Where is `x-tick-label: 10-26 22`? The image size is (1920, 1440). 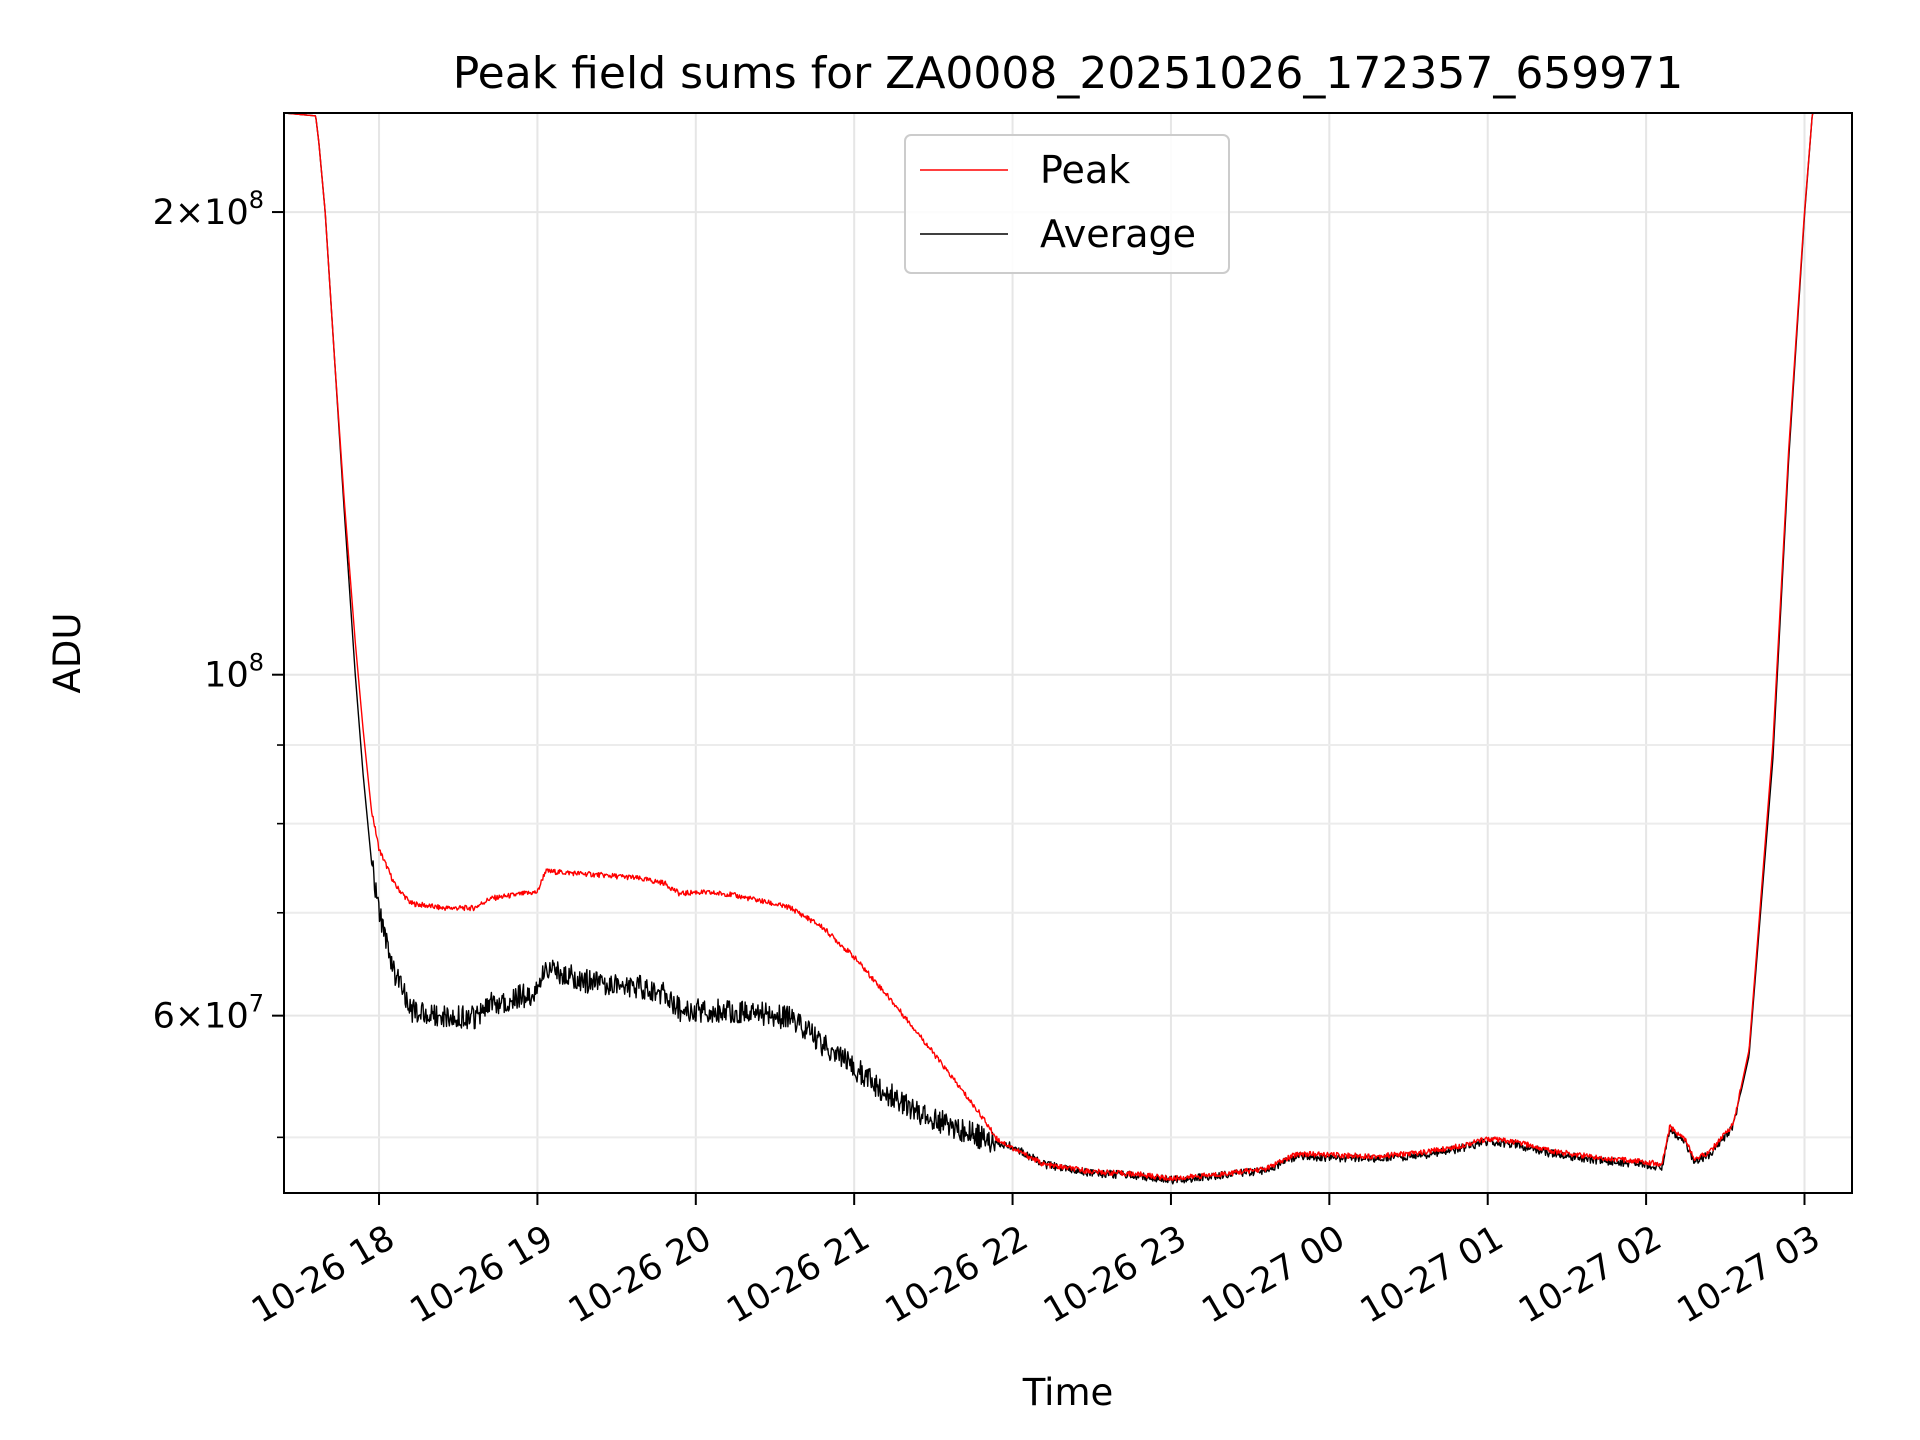
x-tick-label: 10-26 22 is located at coordinates (957, 1274).